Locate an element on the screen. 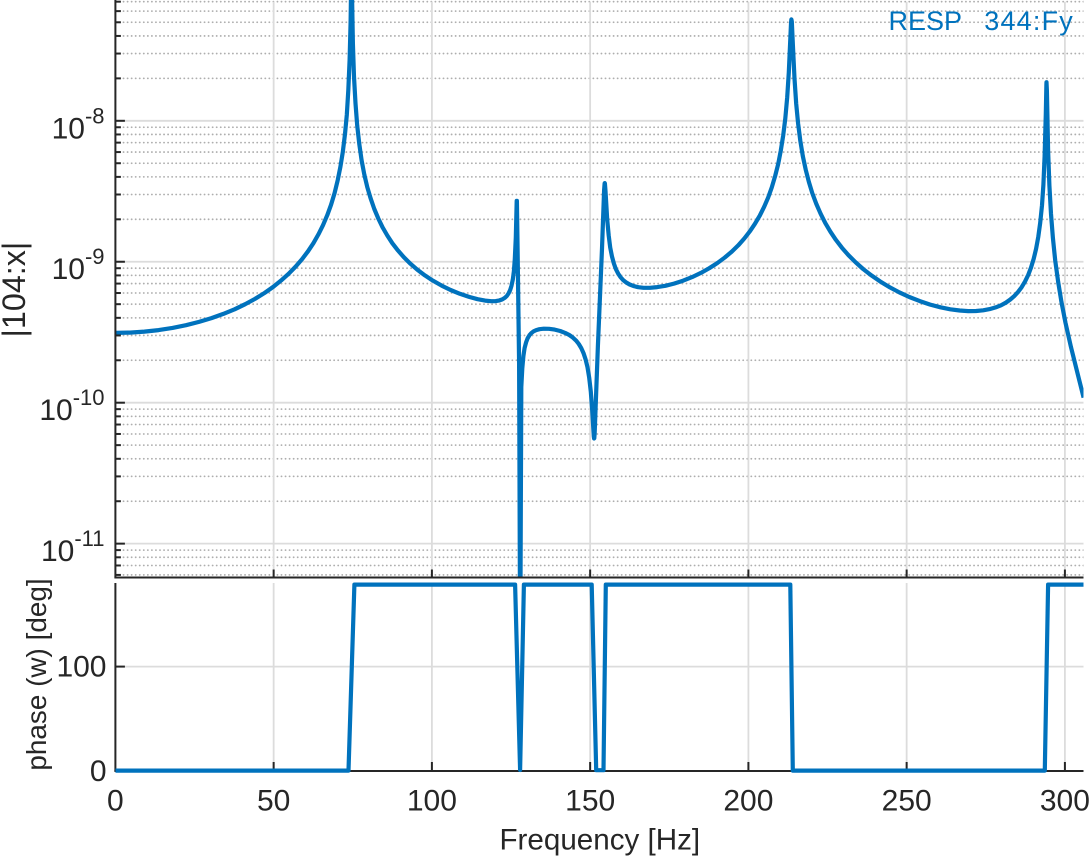  svg-text: 200 is located at coordinates (748, 801).